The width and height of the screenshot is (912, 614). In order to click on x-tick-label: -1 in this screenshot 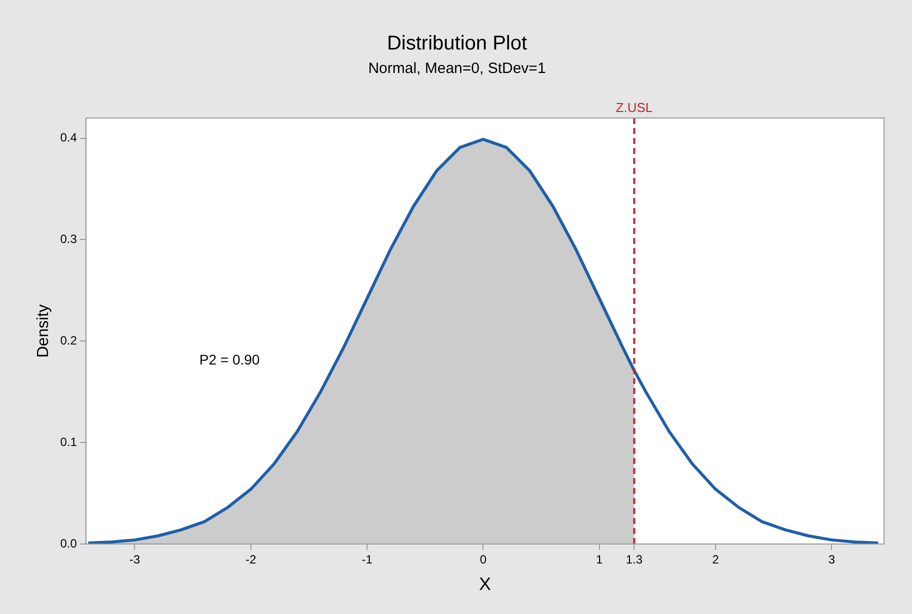, I will do `click(367, 559)`.